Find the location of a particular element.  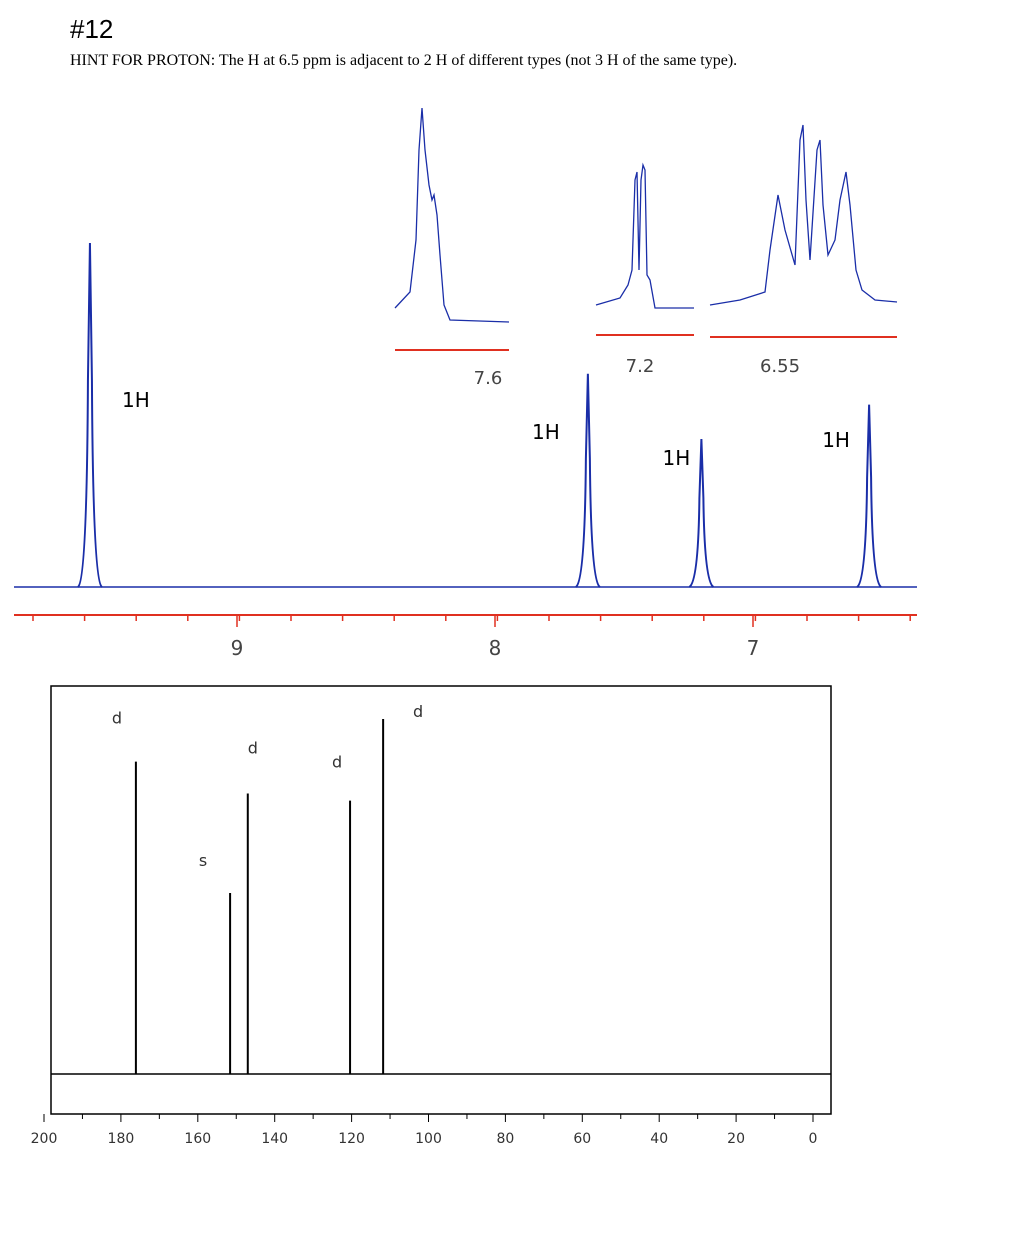

x-tick-label: 160 is located at coordinates (197, 1139).